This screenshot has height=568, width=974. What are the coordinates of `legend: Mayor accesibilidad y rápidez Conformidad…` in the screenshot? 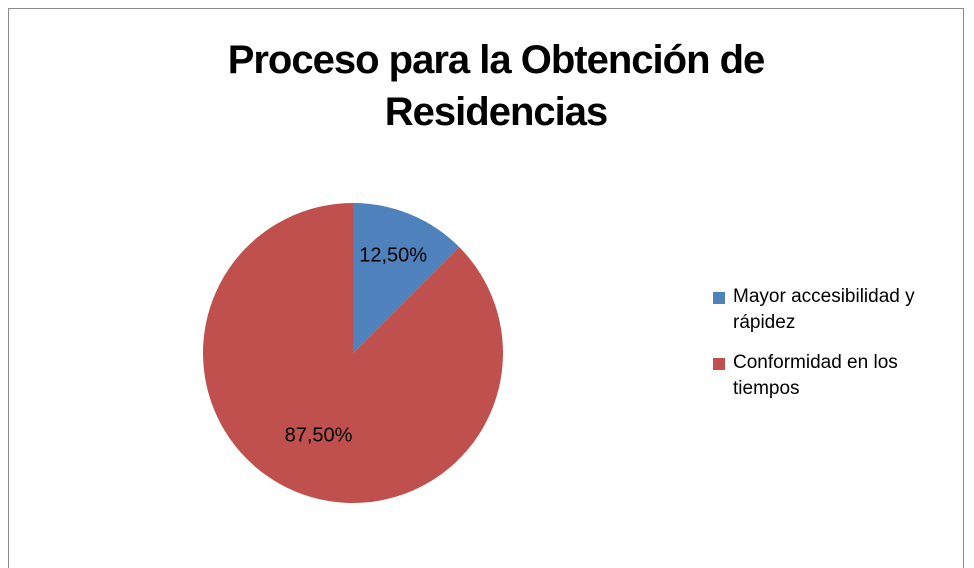 It's located at (838, 350).